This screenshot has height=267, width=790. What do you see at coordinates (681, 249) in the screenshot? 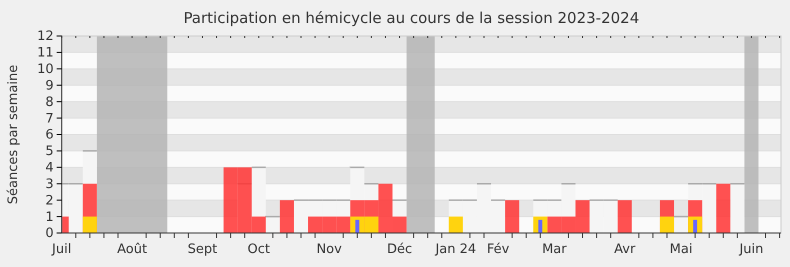
I see `x-tick-label: Mai` at bounding box center [681, 249].